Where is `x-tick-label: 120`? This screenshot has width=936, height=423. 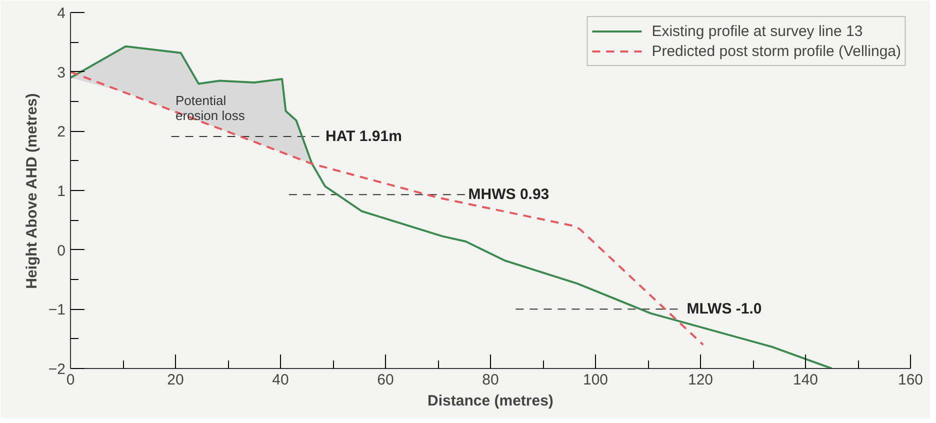
x-tick-label: 120 is located at coordinates (701, 380).